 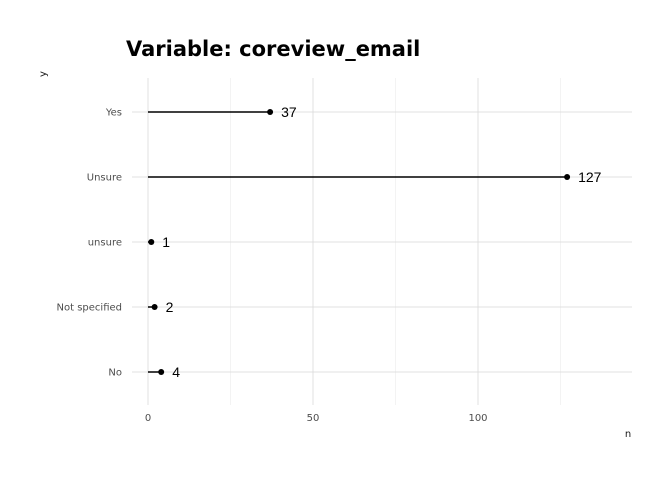 I want to click on y-tick-label: No, so click(x=115, y=373).